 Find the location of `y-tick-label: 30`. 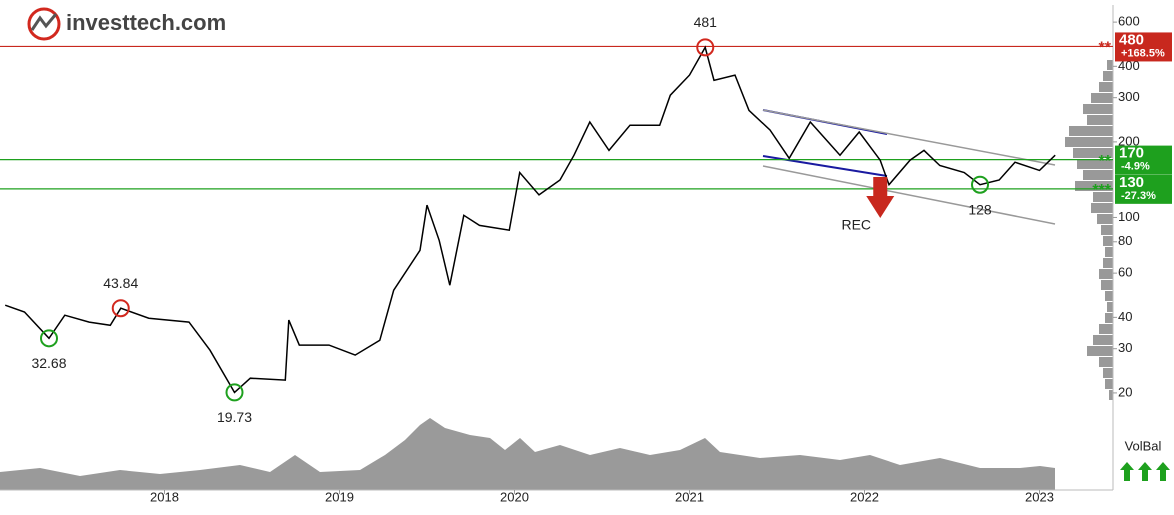

y-tick-label: 30 is located at coordinates (1125, 347).